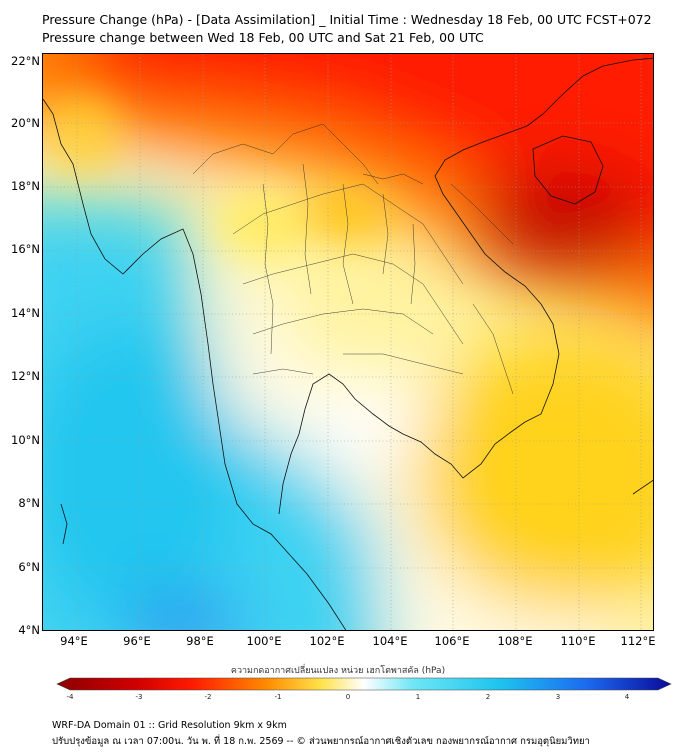 This screenshot has height=756, width=676. What do you see at coordinates (29, 567) in the screenshot?
I see `lat-label: 6°N` at bounding box center [29, 567].